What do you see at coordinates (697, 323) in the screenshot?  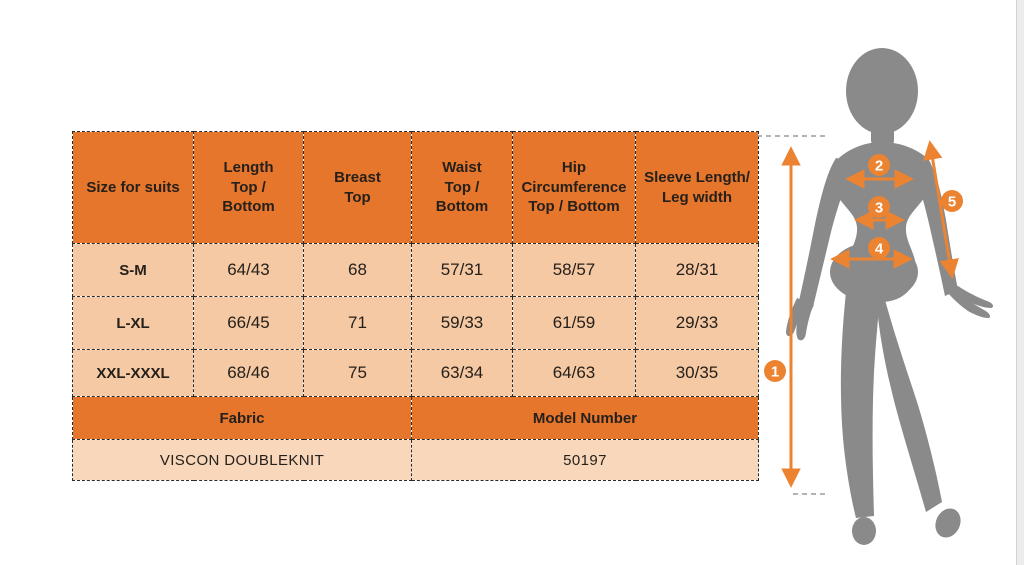 I see `measurement-value: 29/33` at bounding box center [697, 323].